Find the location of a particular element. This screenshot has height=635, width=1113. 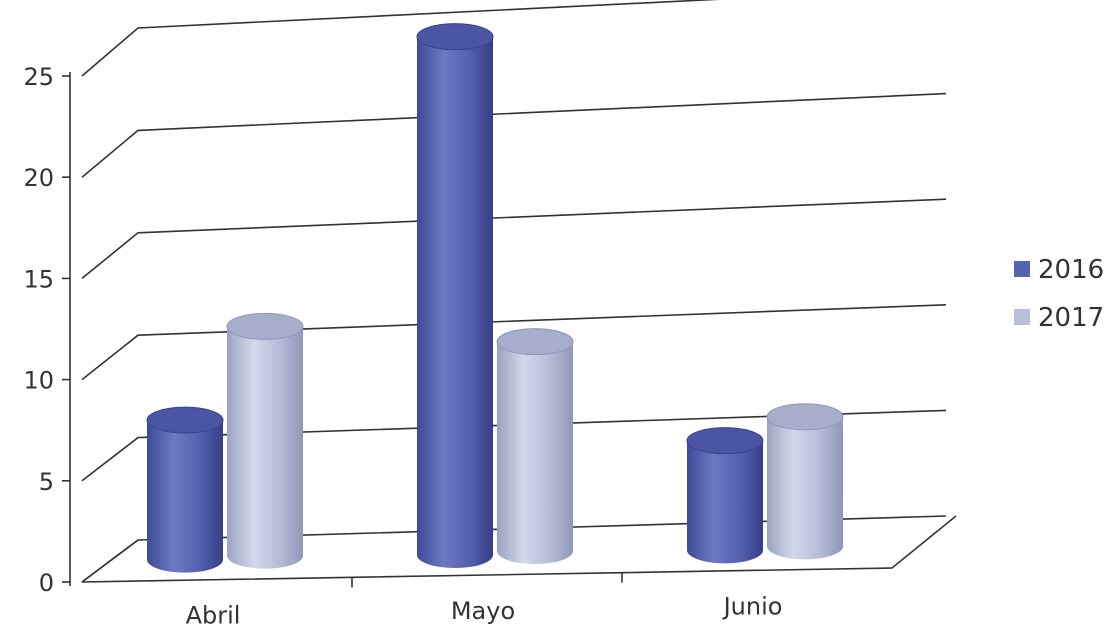

x-tick-label: Abril is located at coordinates (213, 616).